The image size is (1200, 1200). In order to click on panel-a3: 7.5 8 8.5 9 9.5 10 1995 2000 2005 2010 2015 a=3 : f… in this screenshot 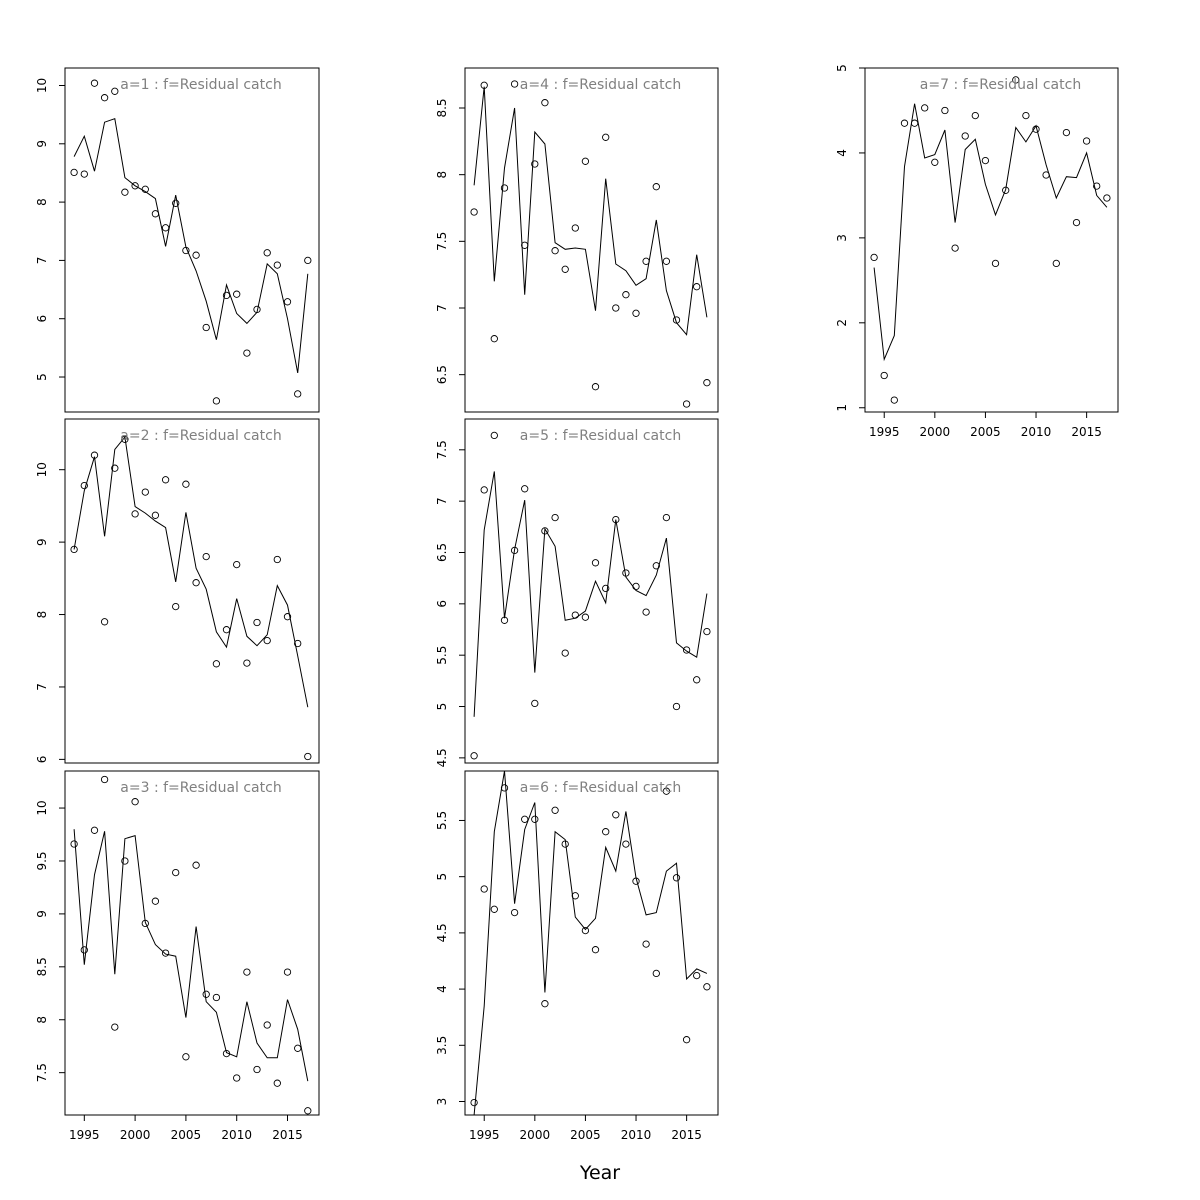, I will do `click(177, 956)`.